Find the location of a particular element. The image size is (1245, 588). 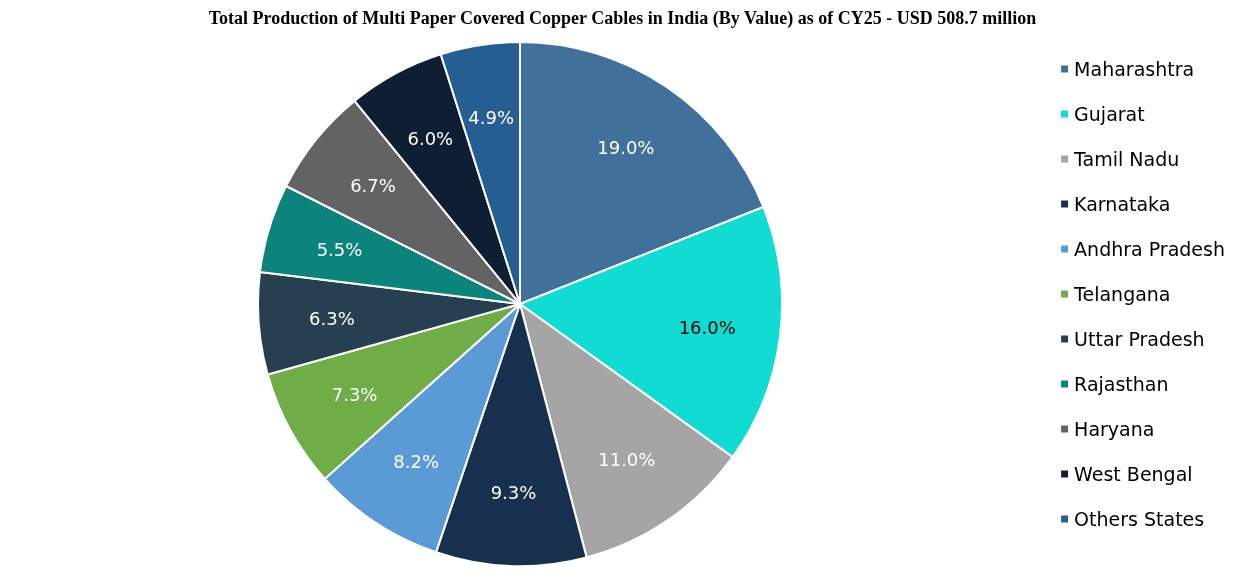

legend-label: West Bengal is located at coordinates (1133, 474).